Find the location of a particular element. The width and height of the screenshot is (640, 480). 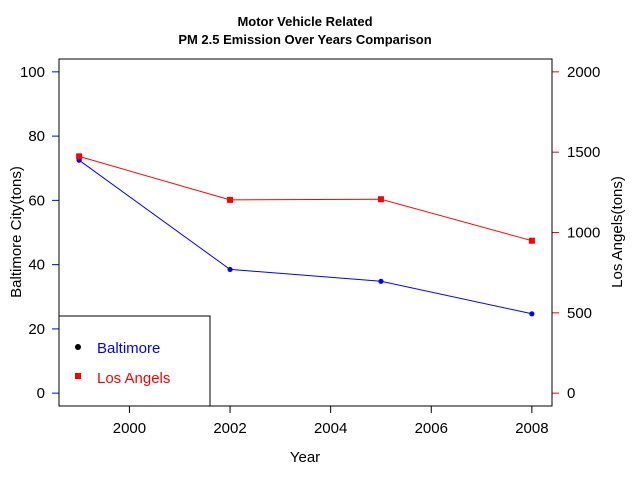

left-tick-label: 40 is located at coordinates (36, 265).